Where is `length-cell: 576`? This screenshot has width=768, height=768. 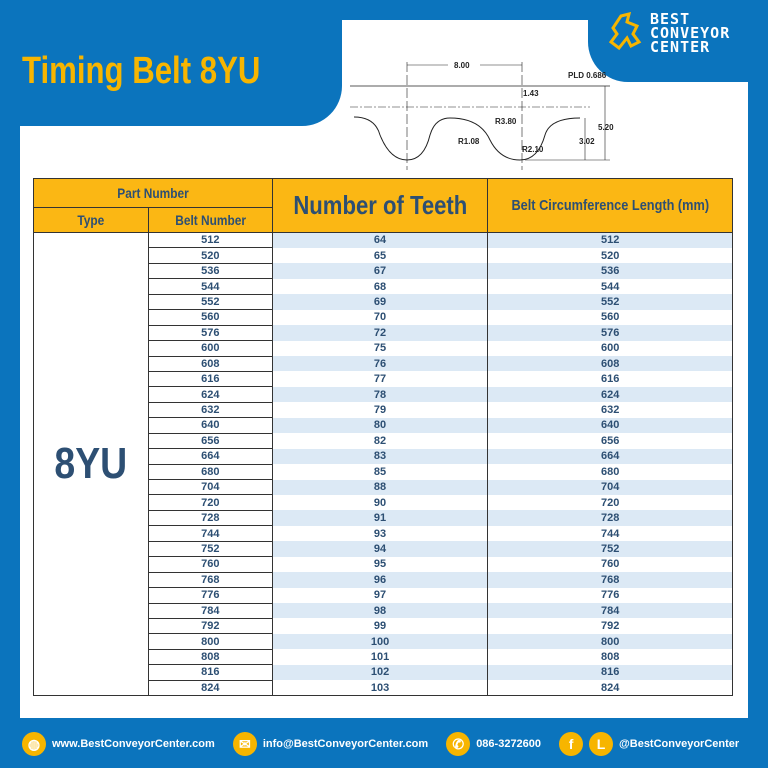
length-cell: 576 is located at coordinates (610, 333).